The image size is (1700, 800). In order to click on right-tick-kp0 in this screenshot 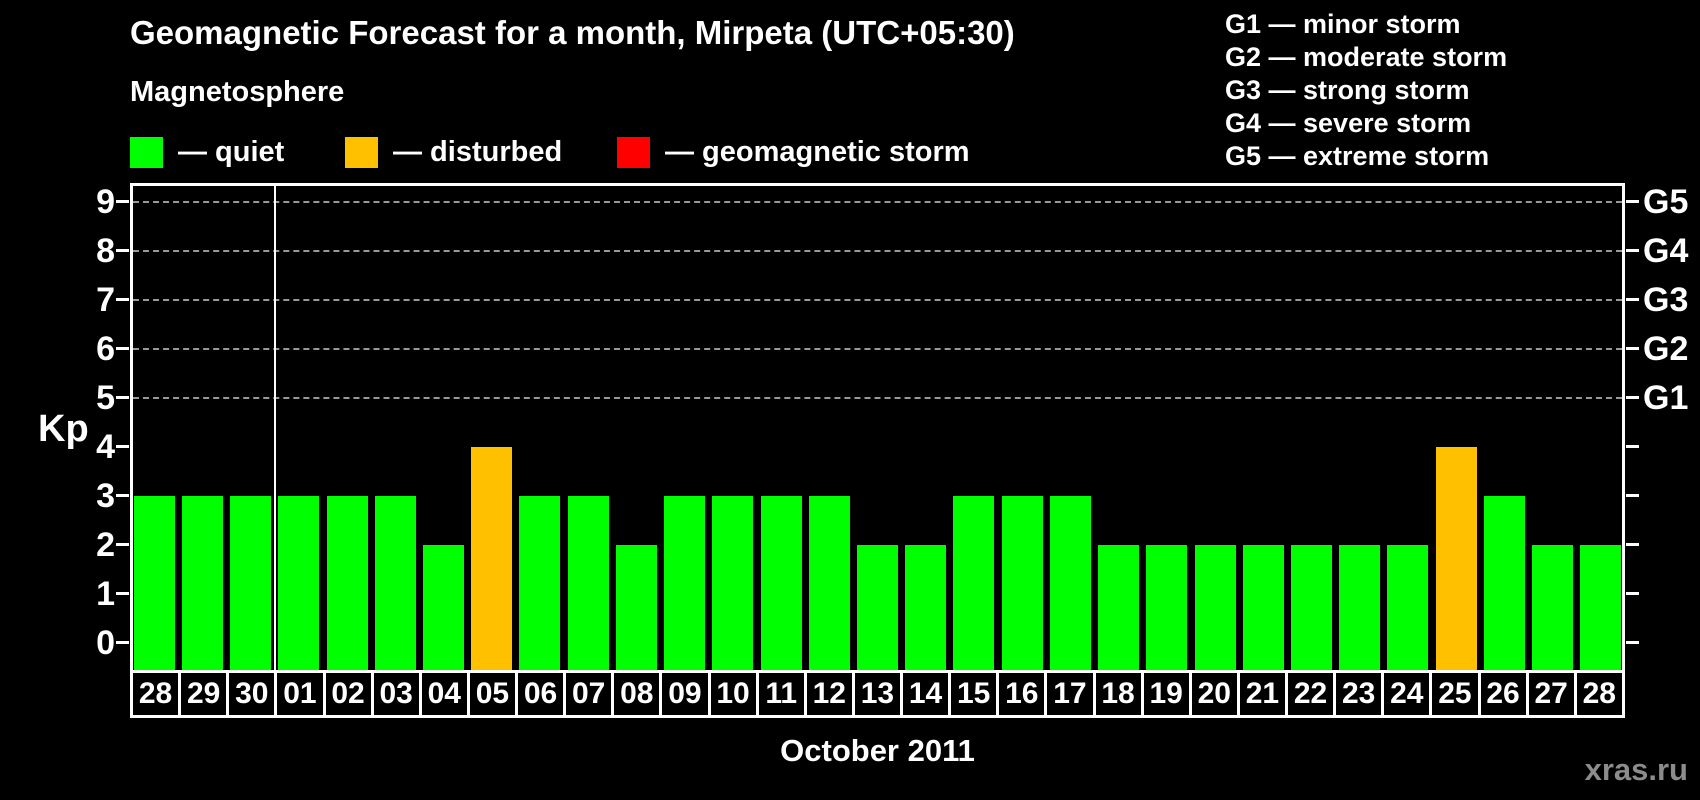, I will do `click(1632, 642)`.